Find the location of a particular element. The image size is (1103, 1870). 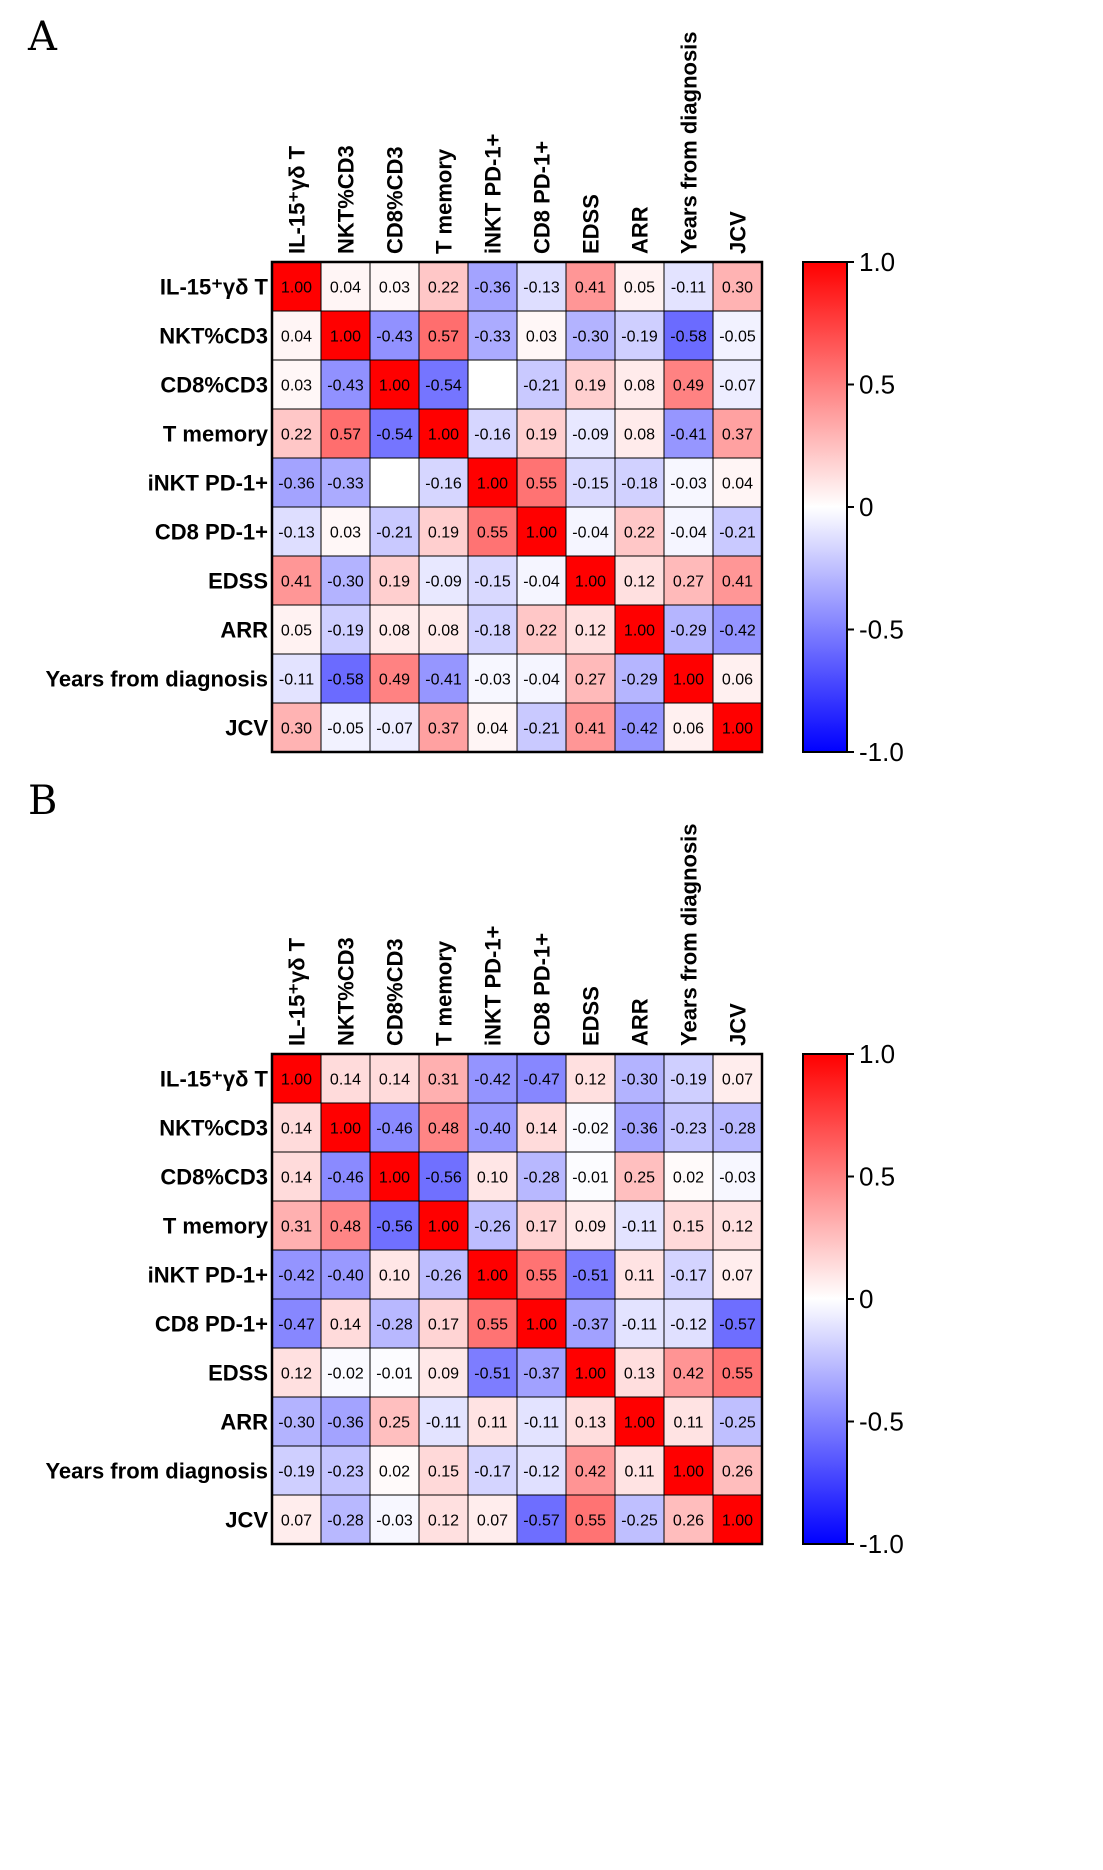

cell-value-label: -0.26 is located at coordinates (492, 1227).